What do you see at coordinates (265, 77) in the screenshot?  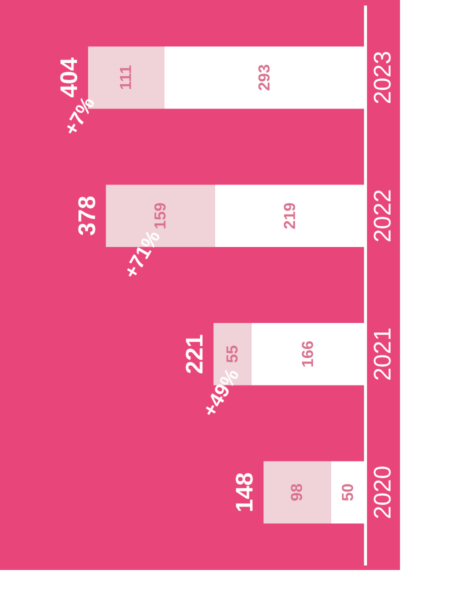 I see `data-label: 293` at bounding box center [265, 77].